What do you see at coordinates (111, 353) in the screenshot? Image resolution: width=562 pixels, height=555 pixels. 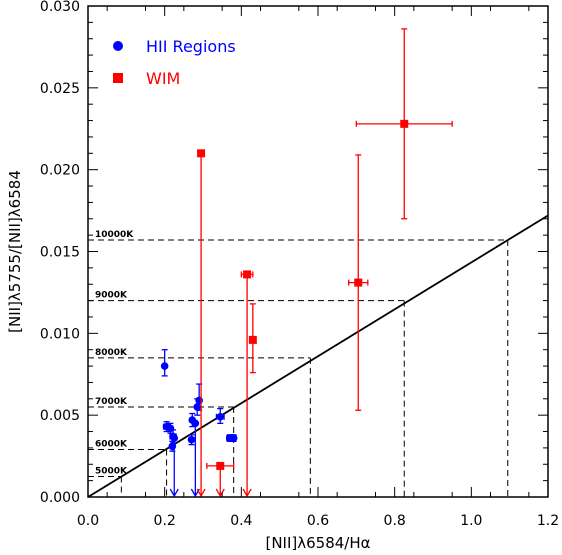 I see `temperature-label: 8000K` at bounding box center [111, 353].